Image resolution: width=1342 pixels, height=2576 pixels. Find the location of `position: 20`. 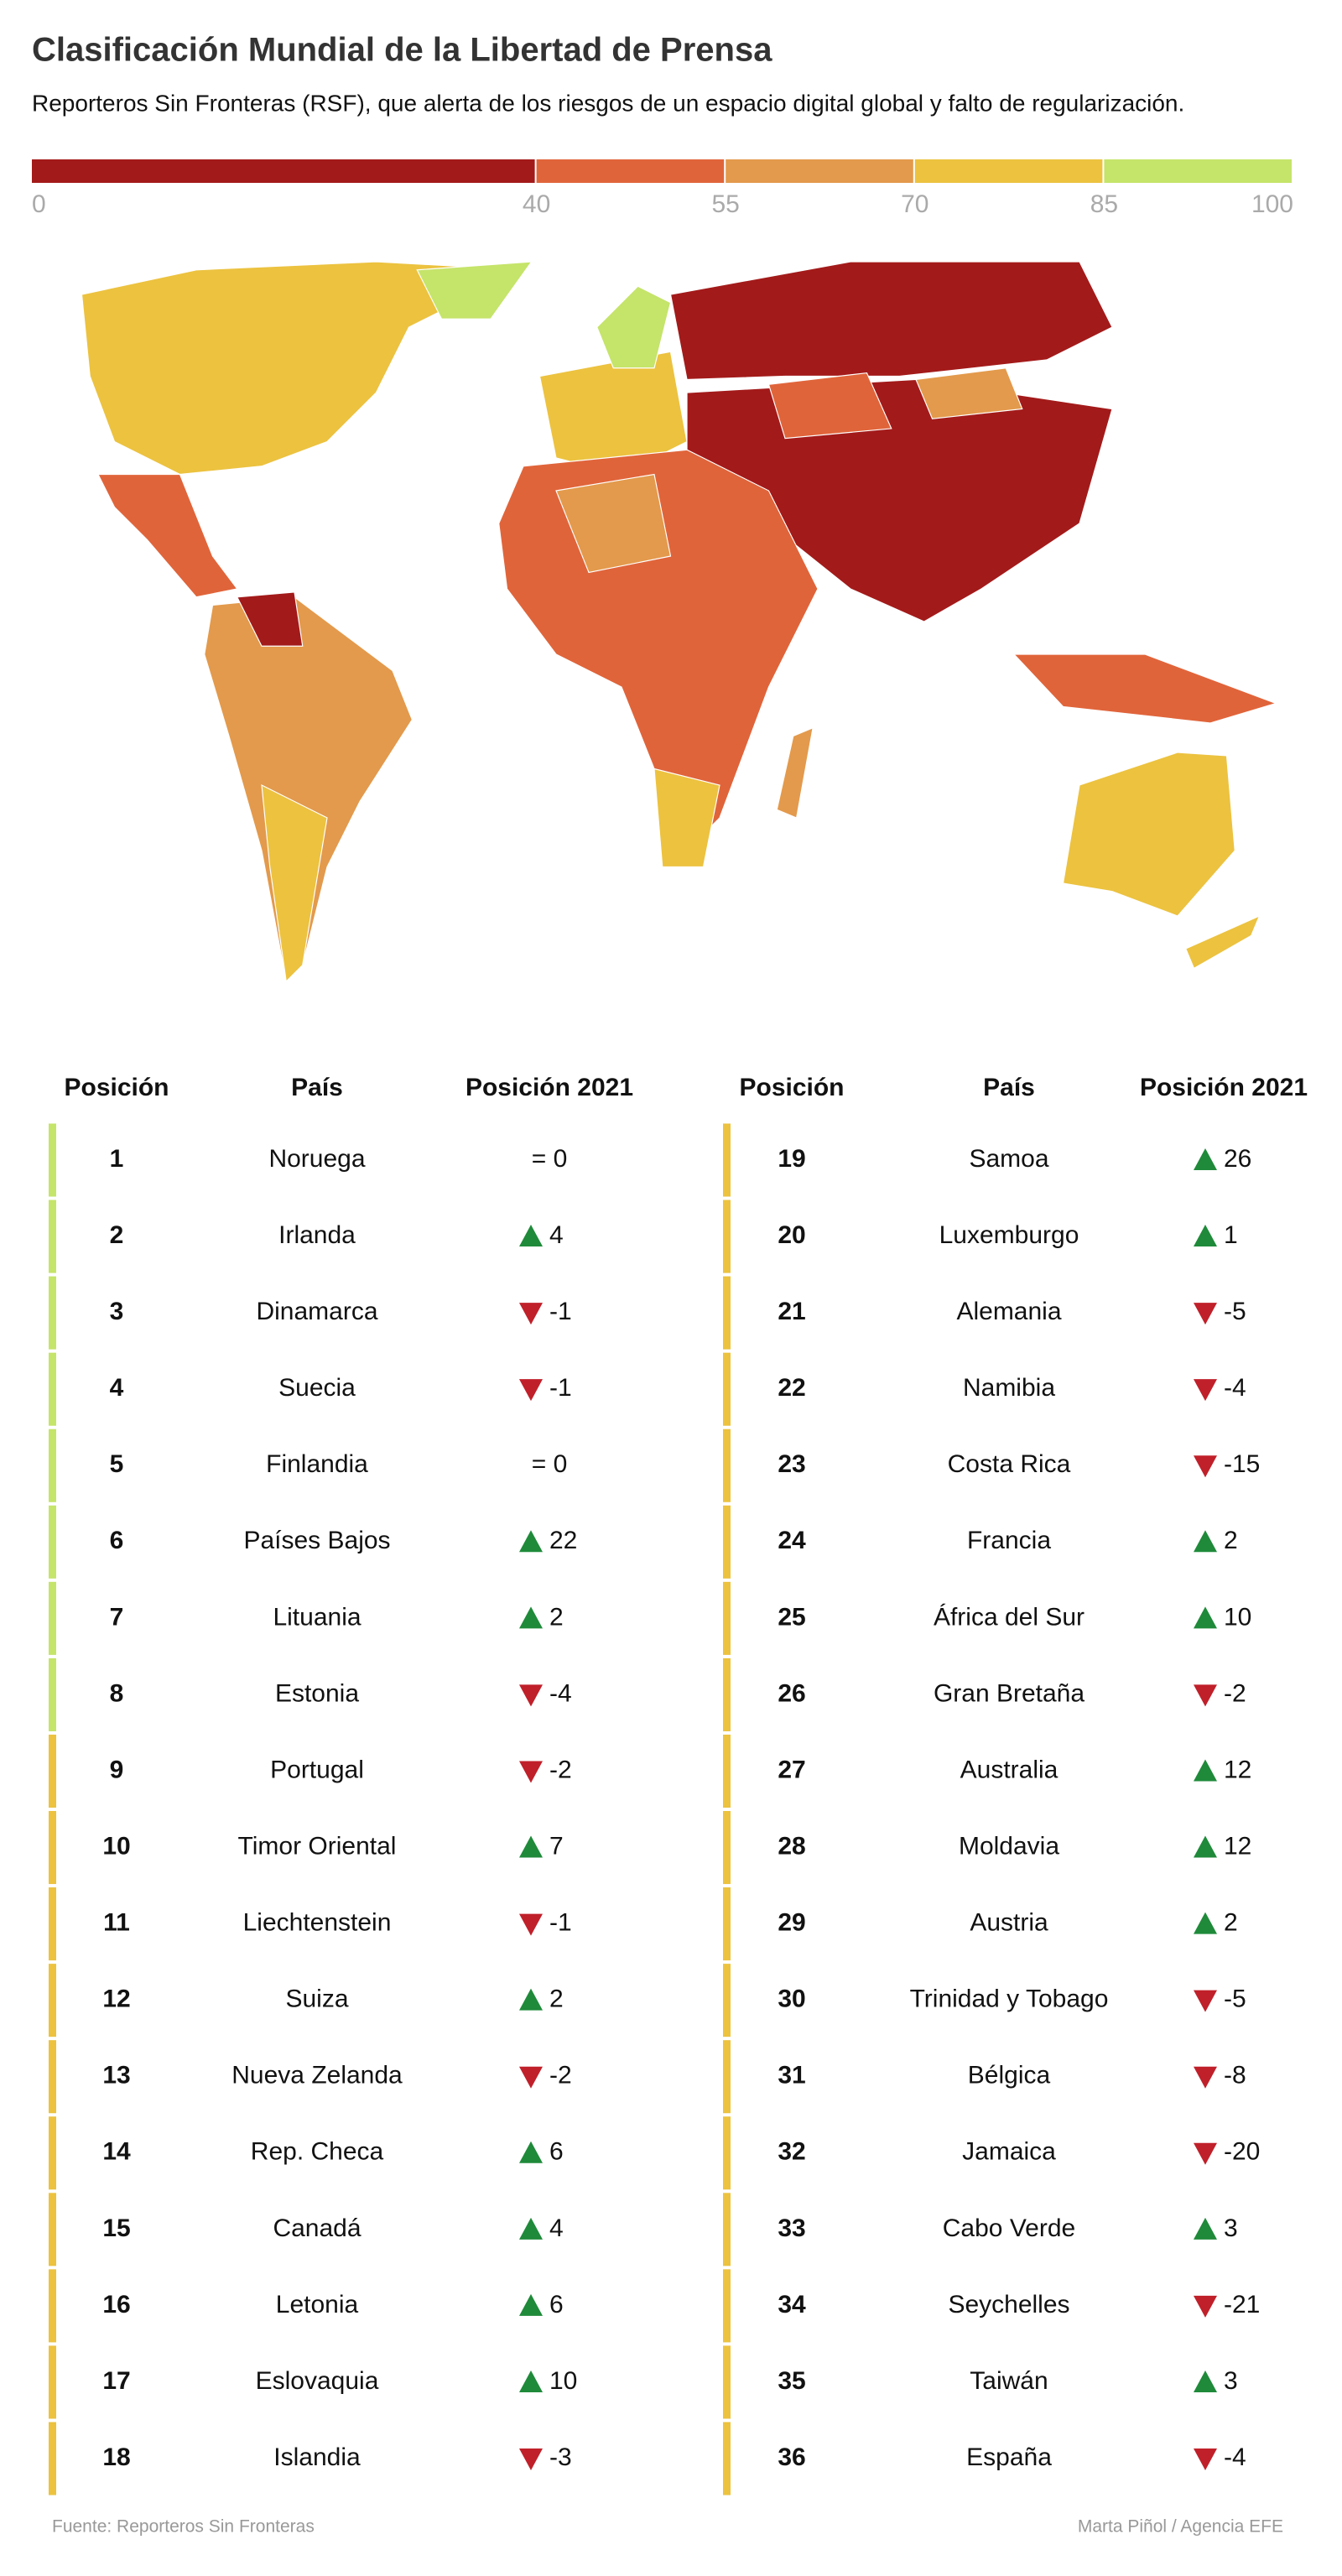

position: 20 is located at coordinates (791, 1235).